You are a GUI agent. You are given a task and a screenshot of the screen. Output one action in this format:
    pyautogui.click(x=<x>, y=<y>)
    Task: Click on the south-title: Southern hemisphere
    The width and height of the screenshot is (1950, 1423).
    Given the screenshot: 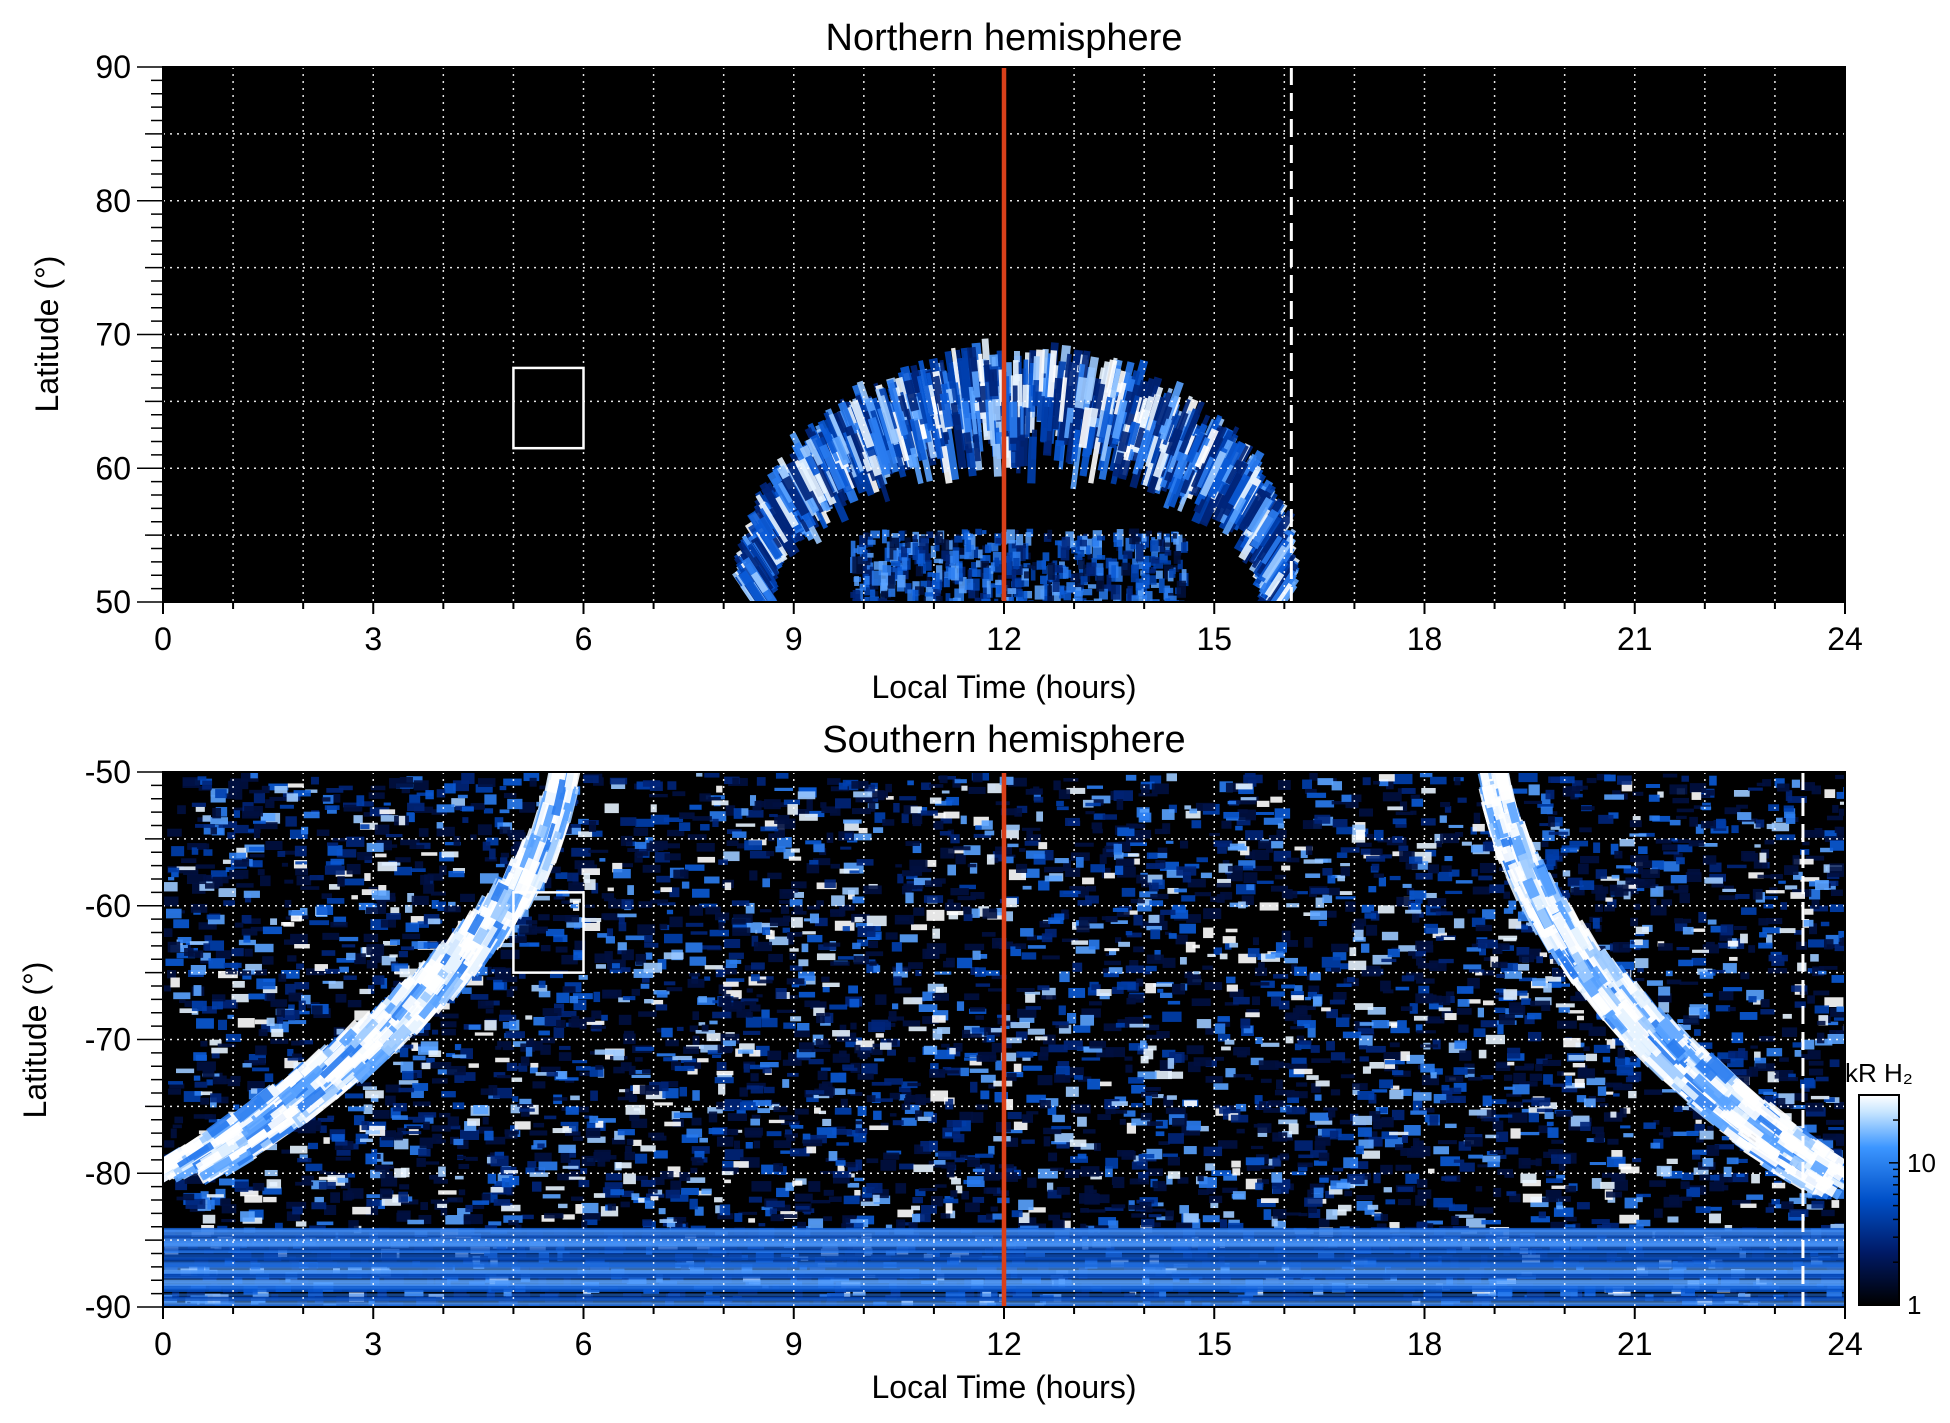 What is the action you would take?
    pyautogui.click(x=1003, y=740)
    